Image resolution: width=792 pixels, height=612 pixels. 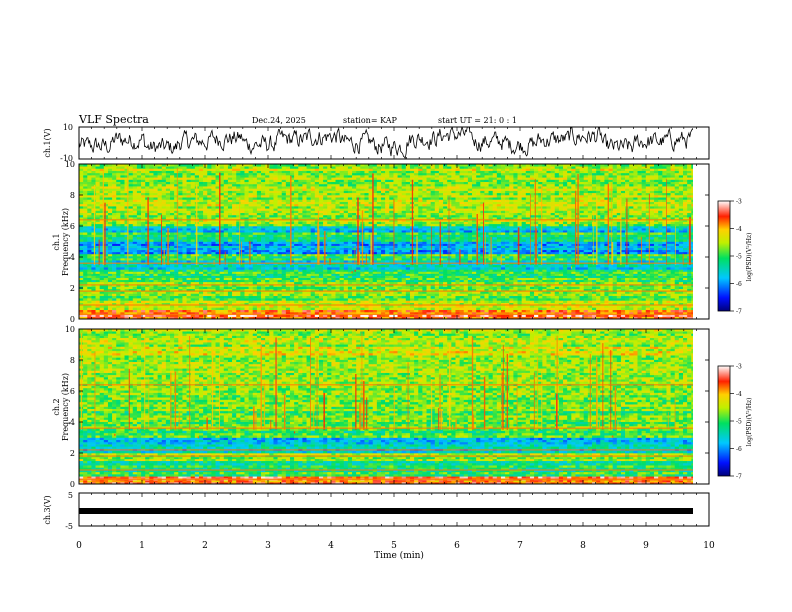 What do you see at coordinates (370, 120) in the screenshot?
I see `station-label: station= KAP` at bounding box center [370, 120].